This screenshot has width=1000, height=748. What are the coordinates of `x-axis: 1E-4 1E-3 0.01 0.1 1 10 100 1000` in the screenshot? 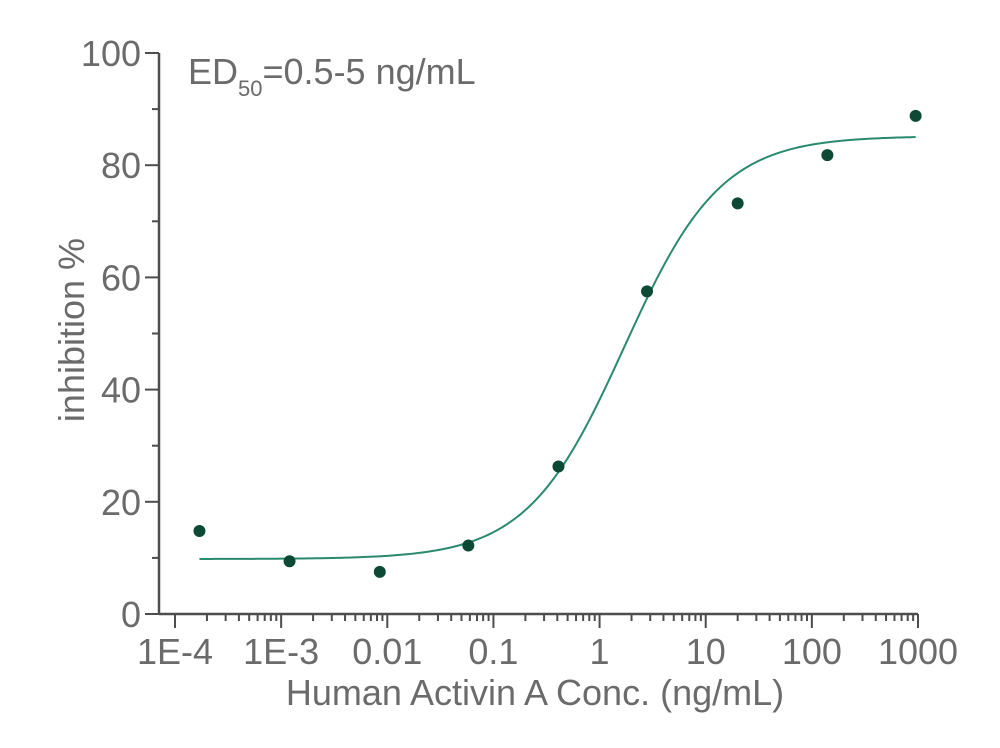 It's located at (547, 642).